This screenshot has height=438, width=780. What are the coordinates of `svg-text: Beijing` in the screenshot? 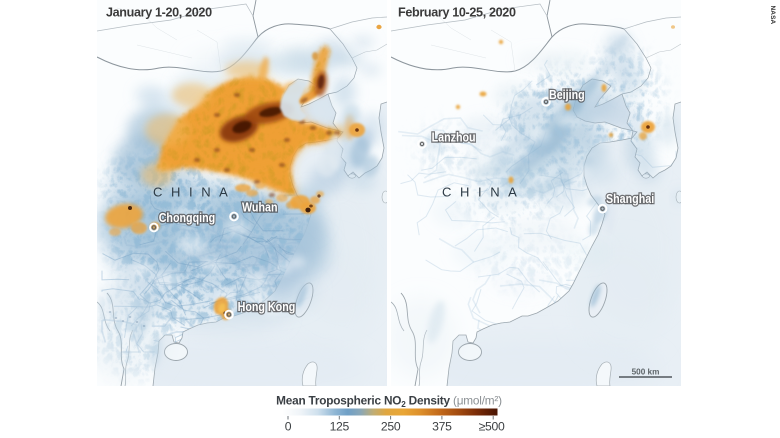 It's located at (567, 95).